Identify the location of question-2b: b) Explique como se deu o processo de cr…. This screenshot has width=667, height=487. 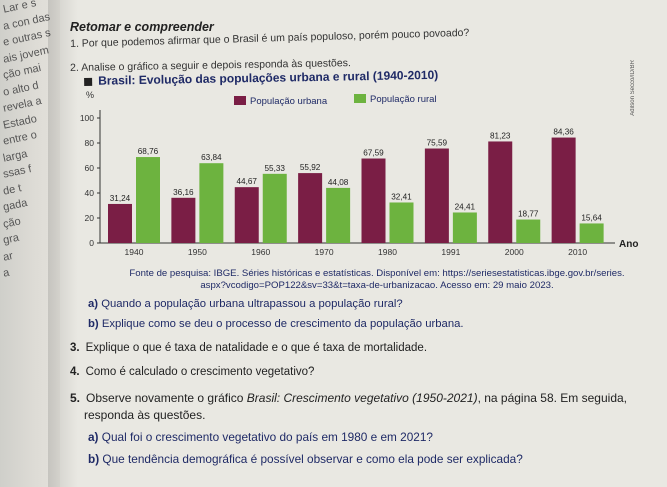
(276, 324).